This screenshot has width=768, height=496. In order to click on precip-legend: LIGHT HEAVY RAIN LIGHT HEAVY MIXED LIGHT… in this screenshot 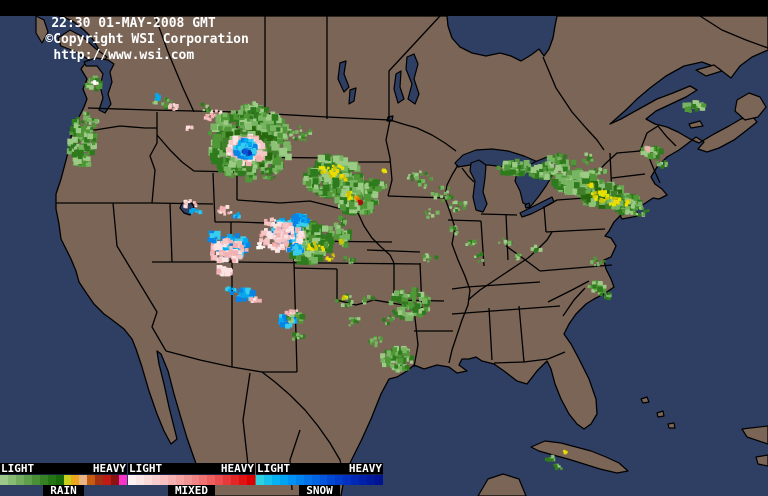, I will do `click(191, 479)`.